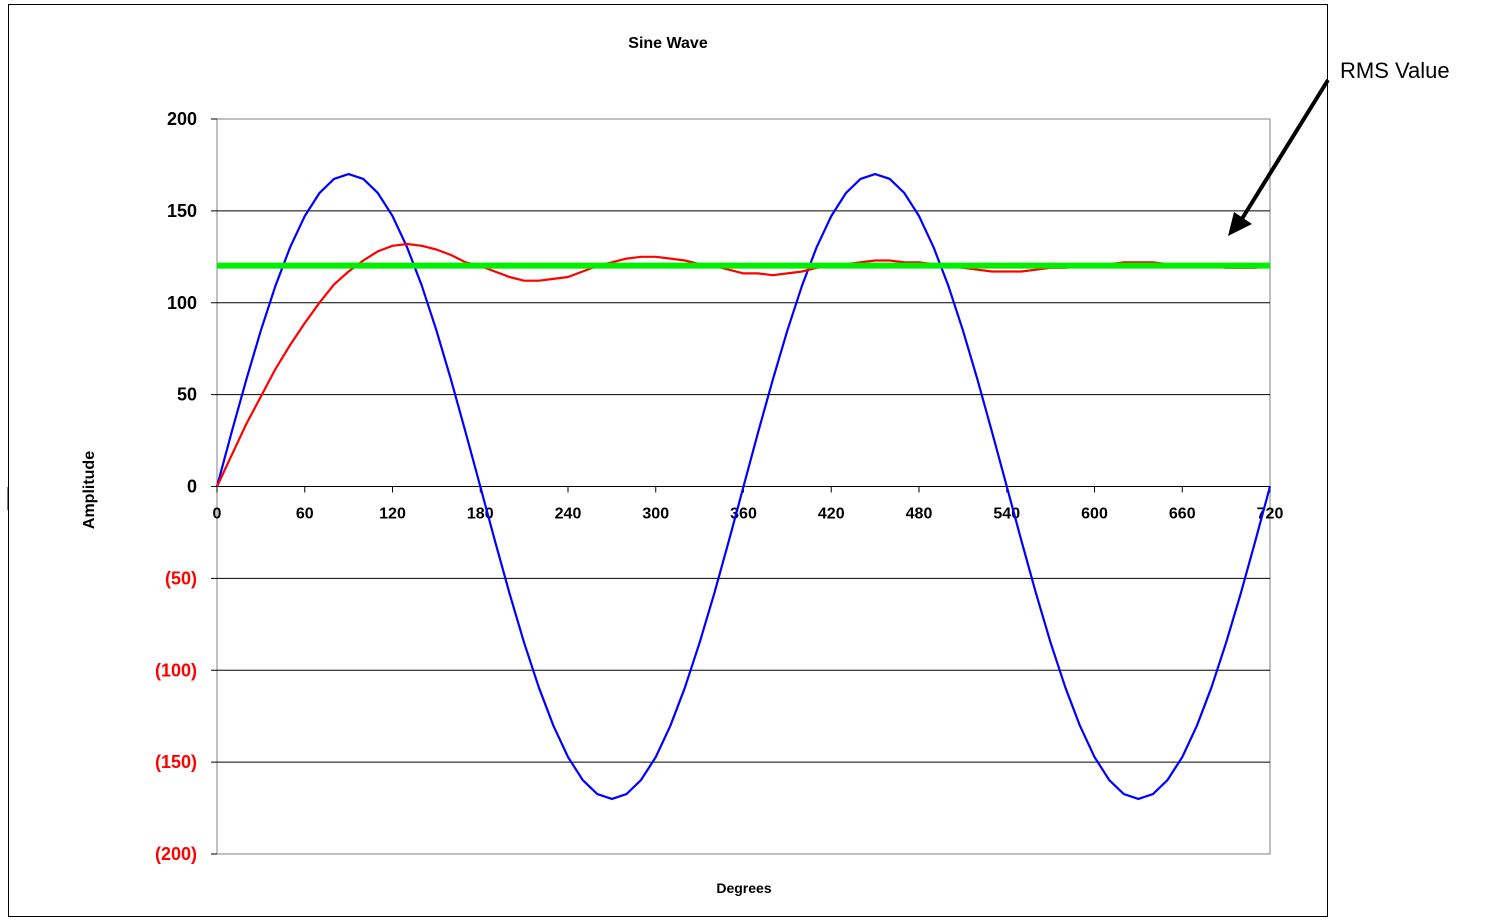 The width and height of the screenshot is (1492, 920). Describe the element at coordinates (668, 43) in the screenshot. I see `chart-title: Sine Wave` at that location.